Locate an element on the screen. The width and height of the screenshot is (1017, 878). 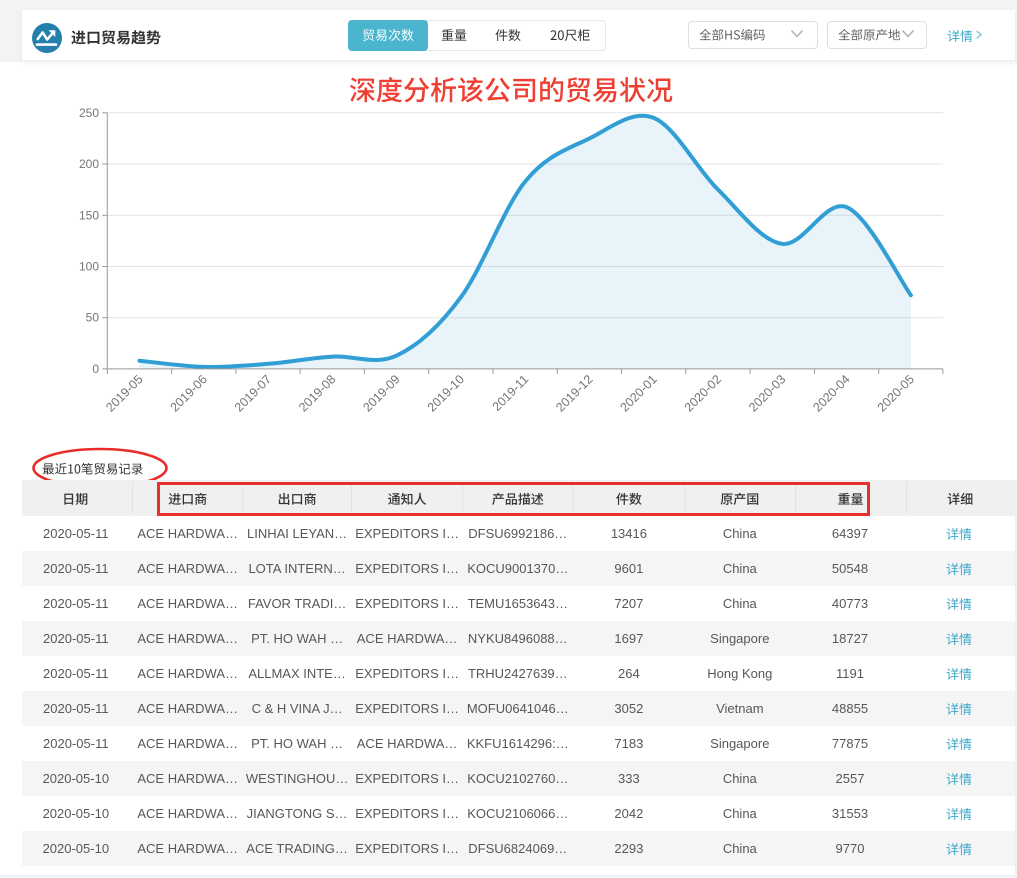
svg-text: 250 is located at coordinates (89, 113).